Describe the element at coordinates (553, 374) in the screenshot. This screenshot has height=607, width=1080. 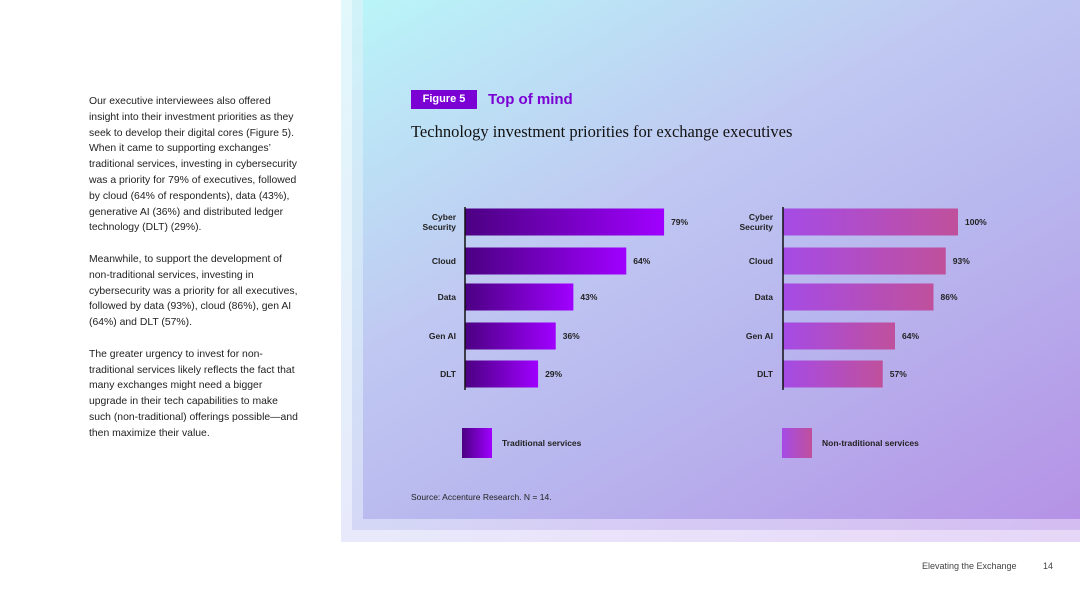
I see `value-label-0-4: 29%` at that location.